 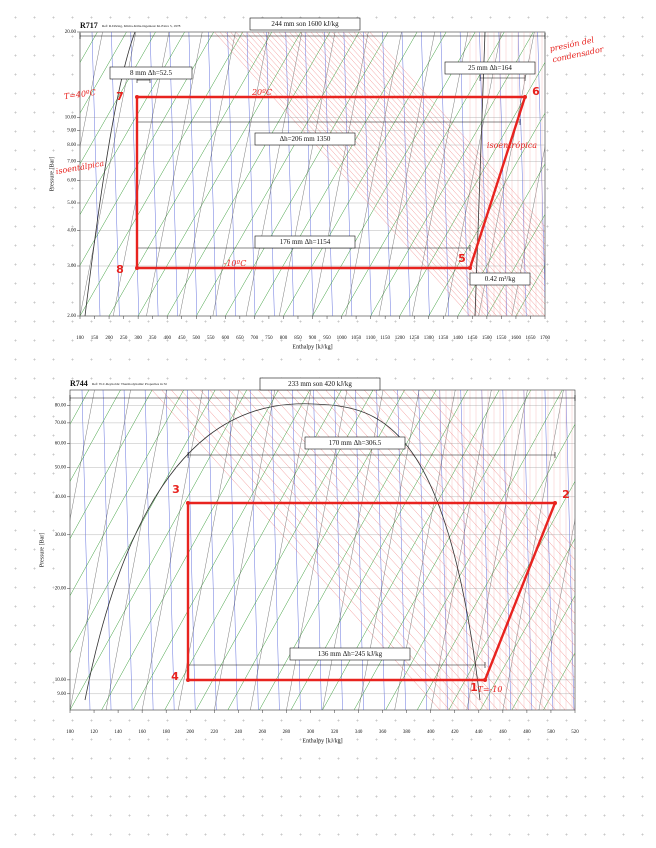 I want to click on measure-text: 233 mm son 420 kJ/kg, so click(x=320, y=384).